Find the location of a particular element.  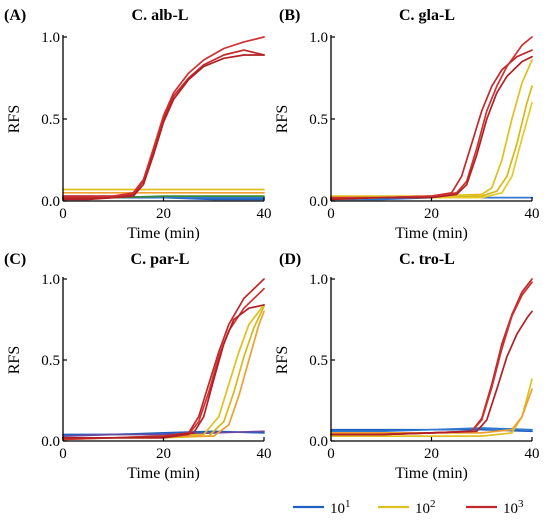

panel-title: C. par-L is located at coordinates (160, 259).